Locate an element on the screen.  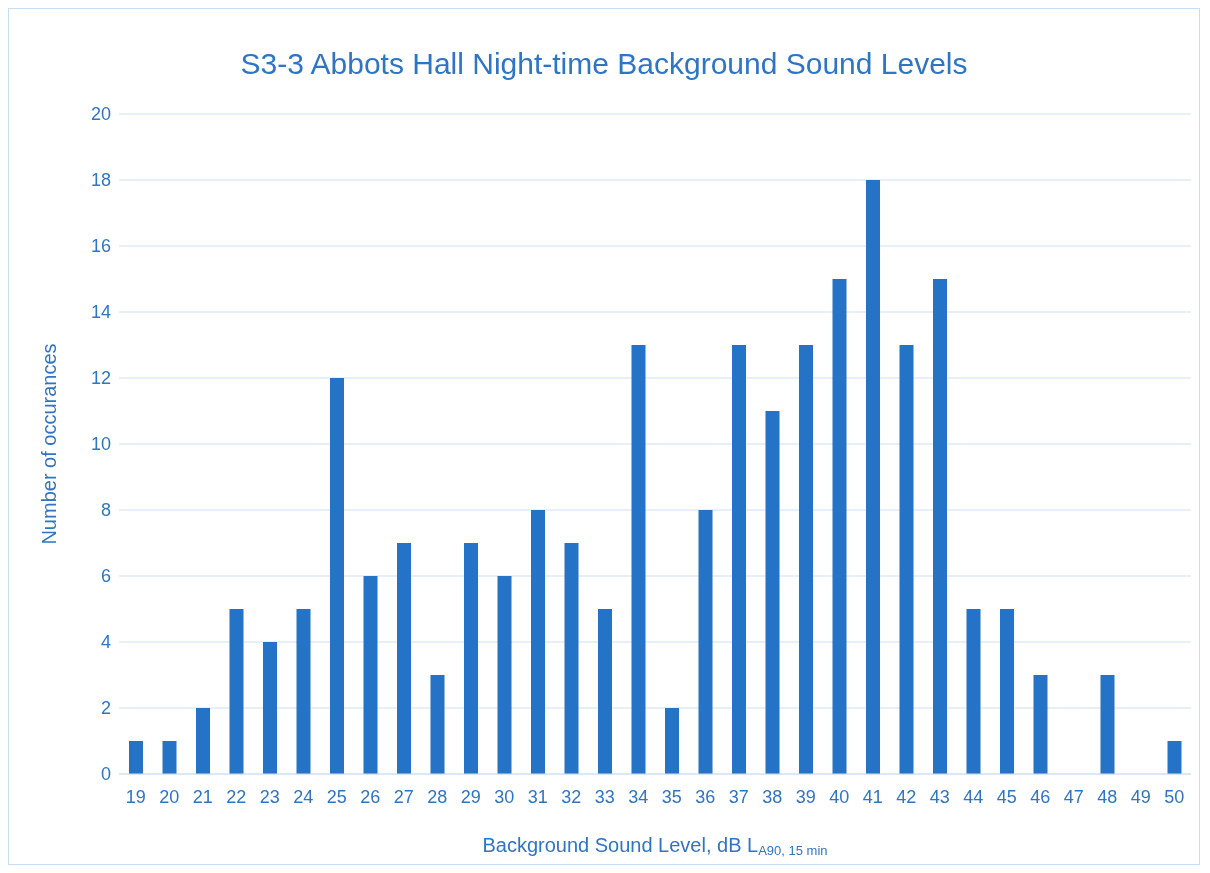
y-tick-label: 16 is located at coordinates (100, 246).